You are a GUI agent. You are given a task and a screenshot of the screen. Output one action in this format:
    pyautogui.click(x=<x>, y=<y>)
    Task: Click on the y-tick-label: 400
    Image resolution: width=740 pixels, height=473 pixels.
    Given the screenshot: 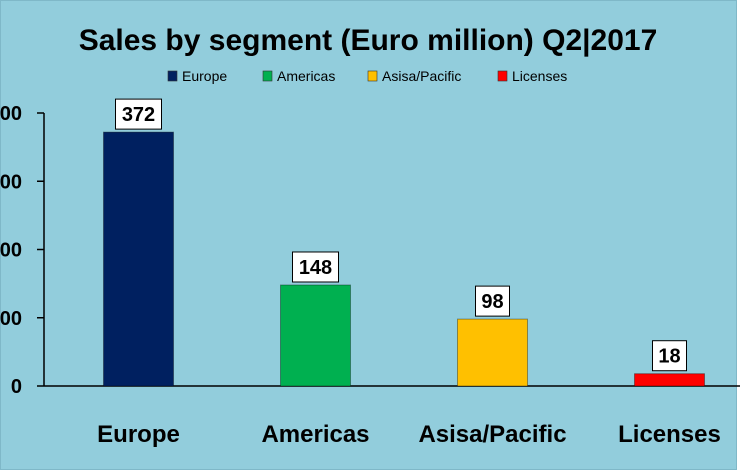 What is the action you would take?
    pyautogui.click(x=11, y=114)
    